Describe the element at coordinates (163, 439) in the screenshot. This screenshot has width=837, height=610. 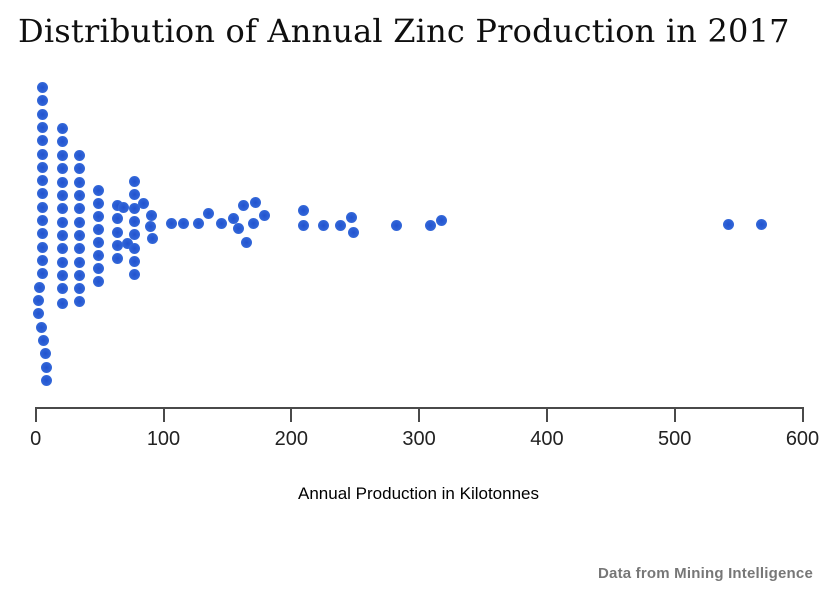
I see `x-axis-tick-label: 100` at that location.